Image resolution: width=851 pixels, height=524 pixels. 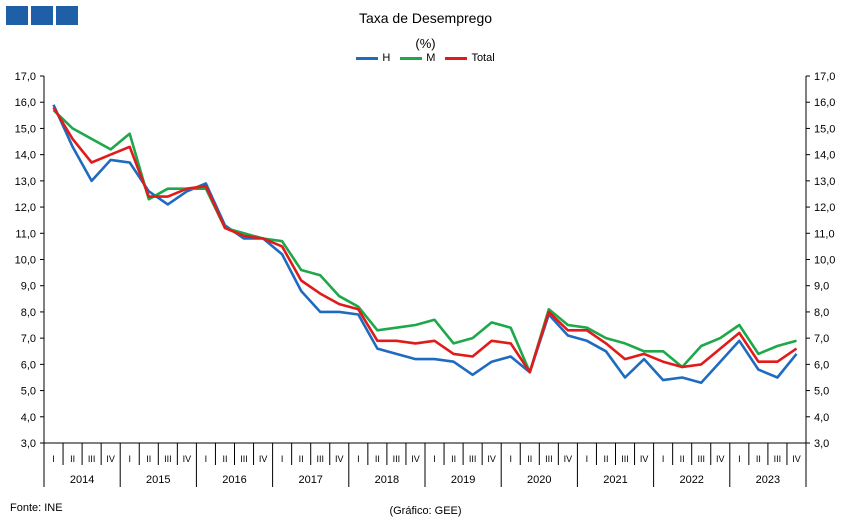 What do you see at coordinates (28, 444) in the screenshot?
I see `y-tick-label-left: 3,0` at bounding box center [28, 444].